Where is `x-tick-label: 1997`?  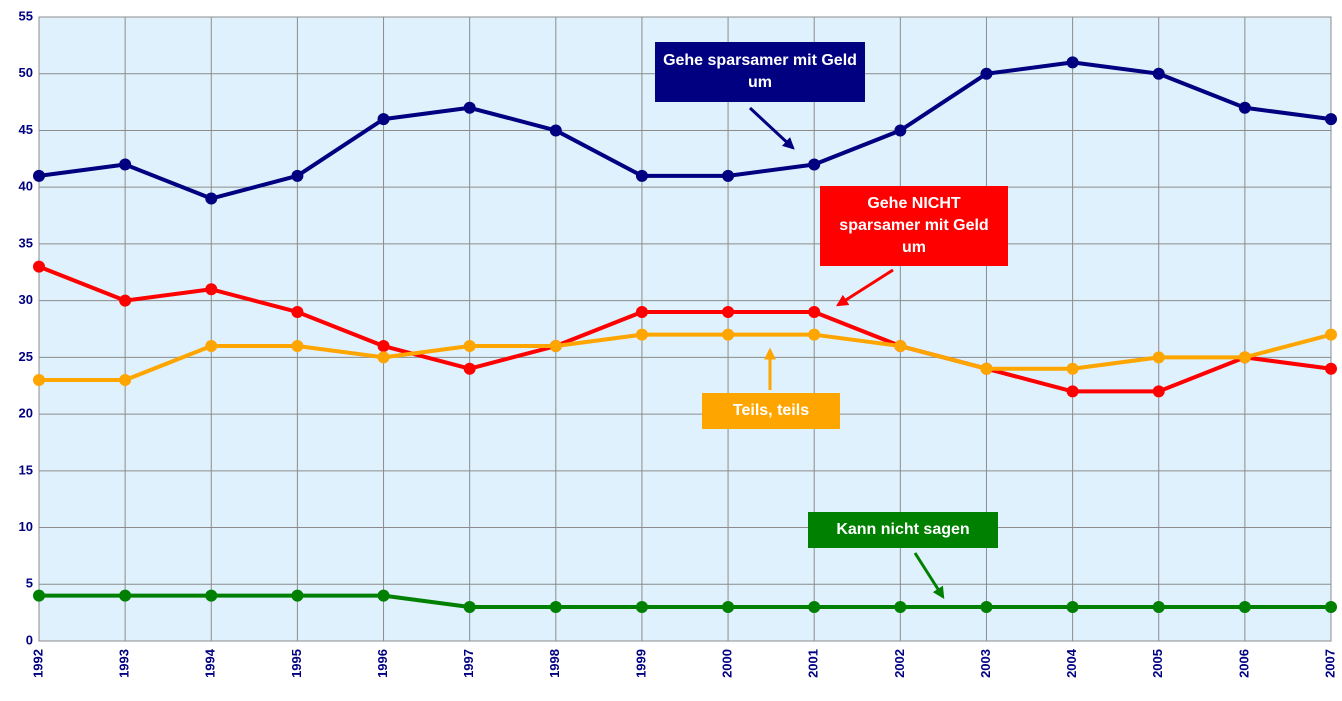
x-tick-label: 1997 is located at coordinates (468, 663).